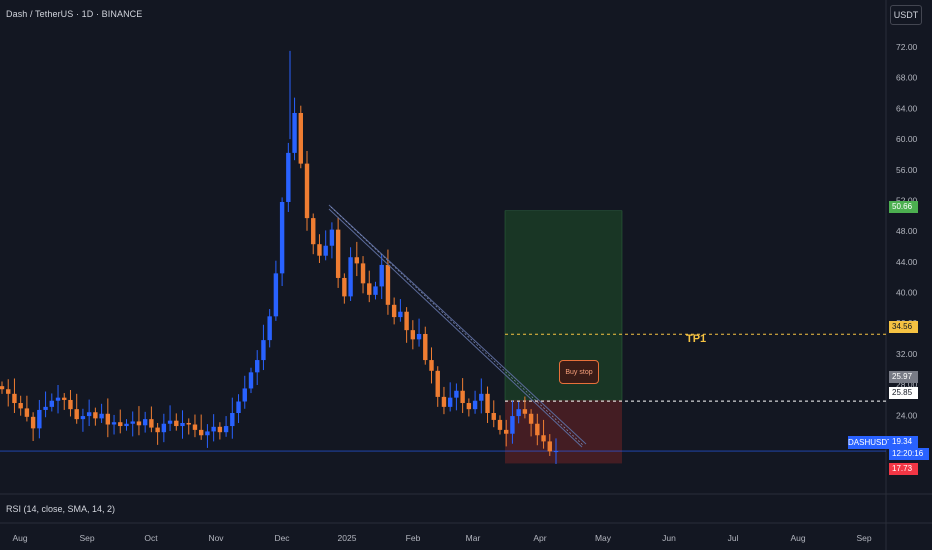 The height and width of the screenshot is (550, 932). Describe the element at coordinates (473, 538) in the screenshot. I see `x-tick-label: Mar` at that location.